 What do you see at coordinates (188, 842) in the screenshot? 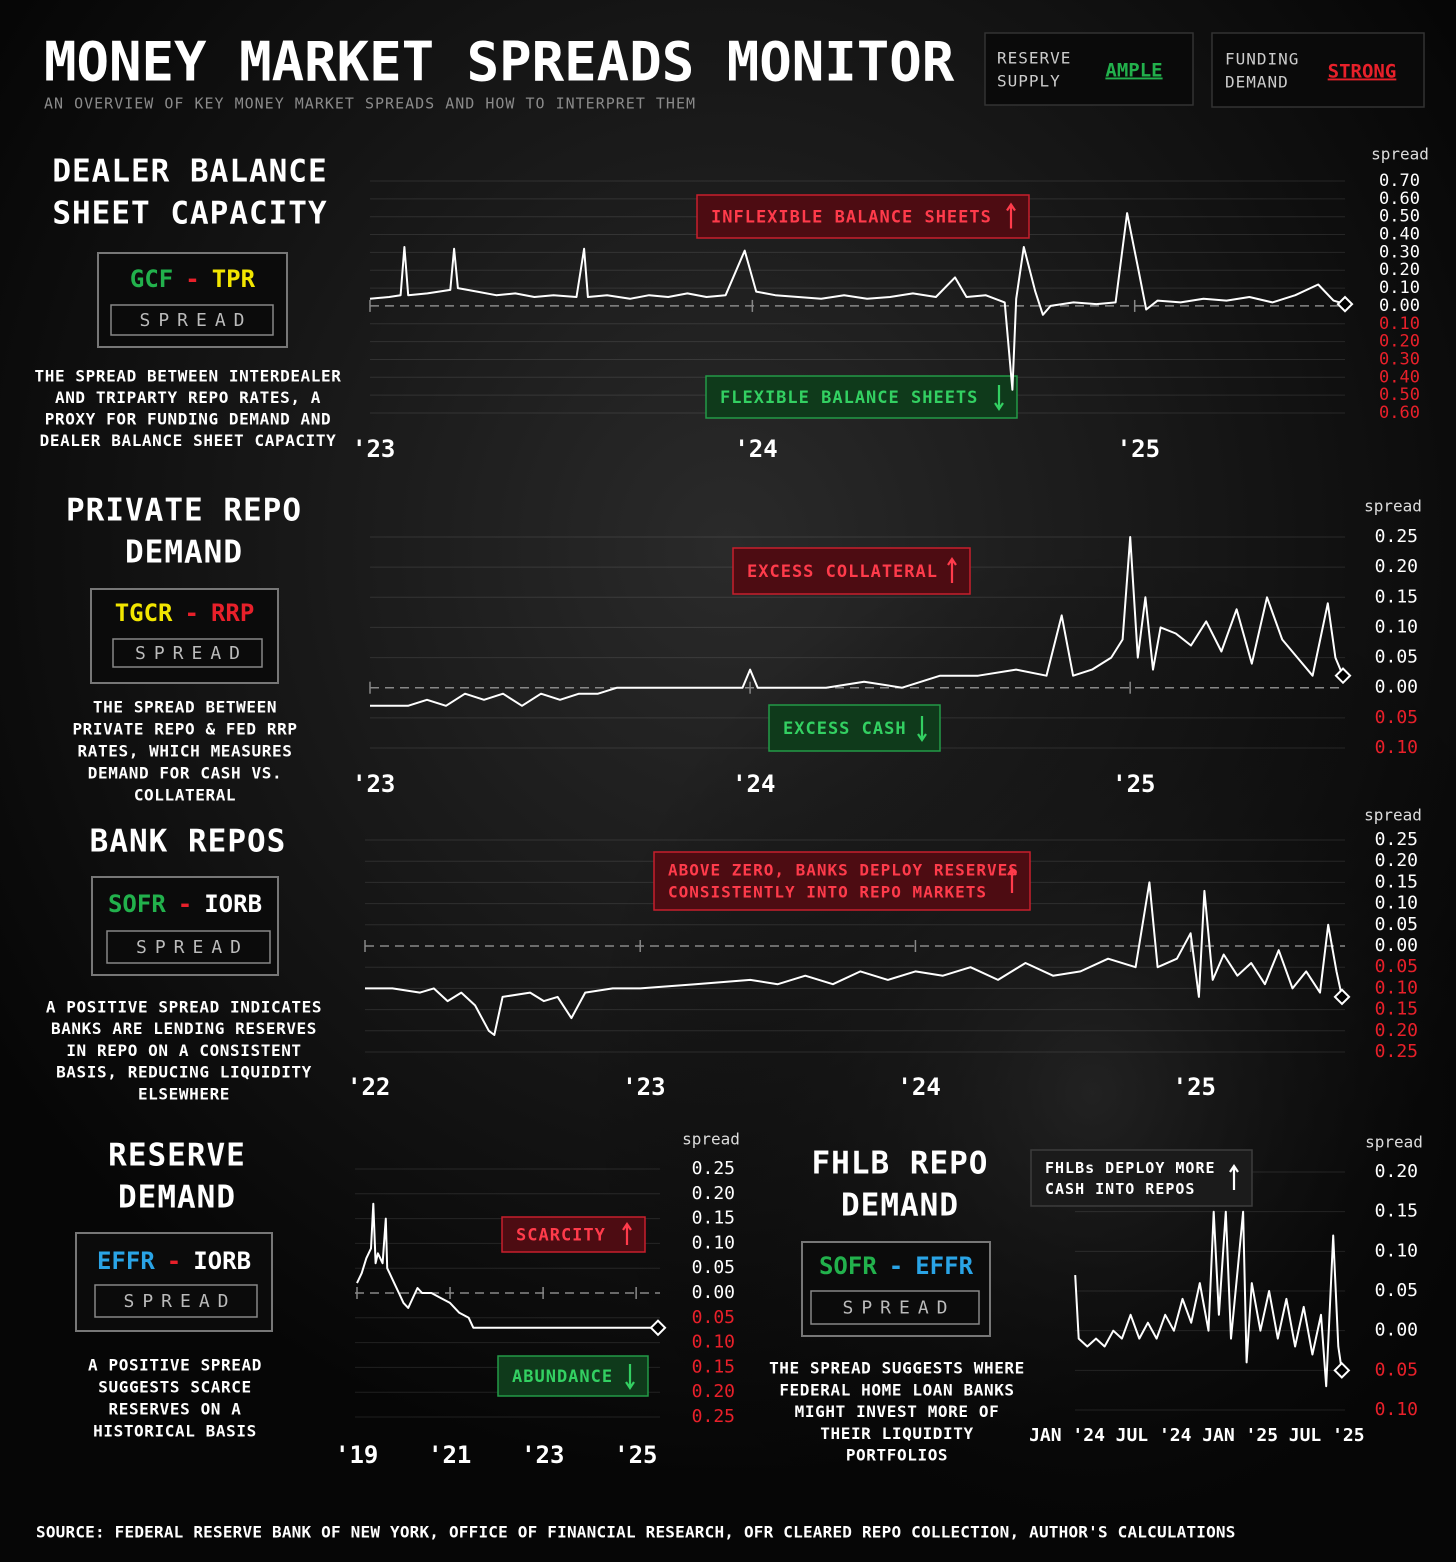
I see `panel-title: BANK REPOS` at bounding box center [188, 842].